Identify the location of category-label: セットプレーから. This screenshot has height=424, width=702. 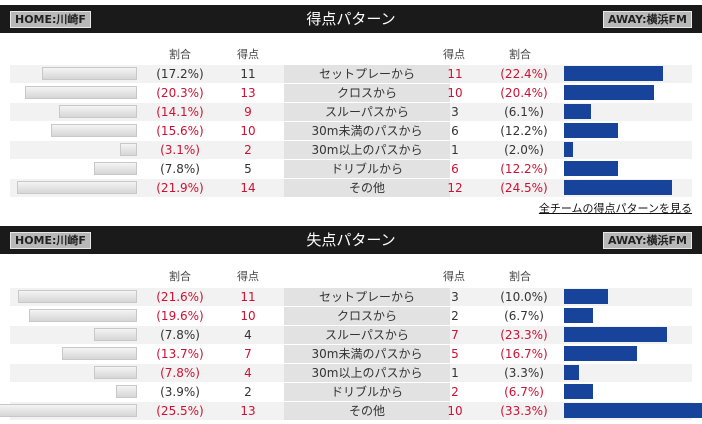
(366, 74).